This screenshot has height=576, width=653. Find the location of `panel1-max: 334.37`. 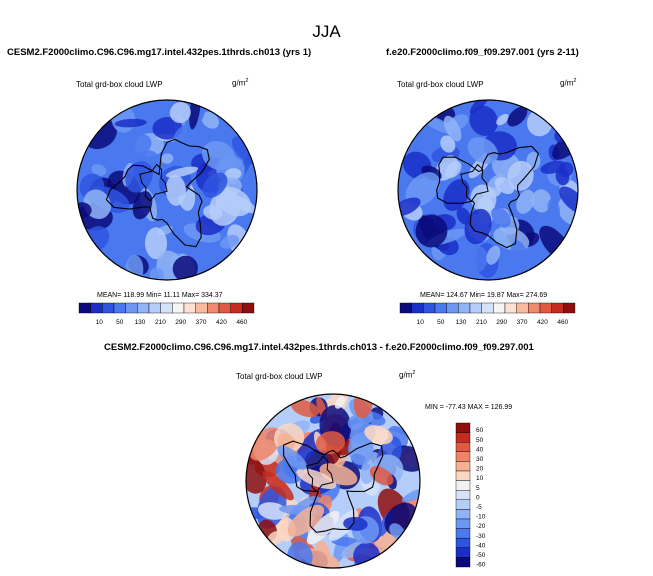

panel1-max: 334.37 is located at coordinates (212, 295).